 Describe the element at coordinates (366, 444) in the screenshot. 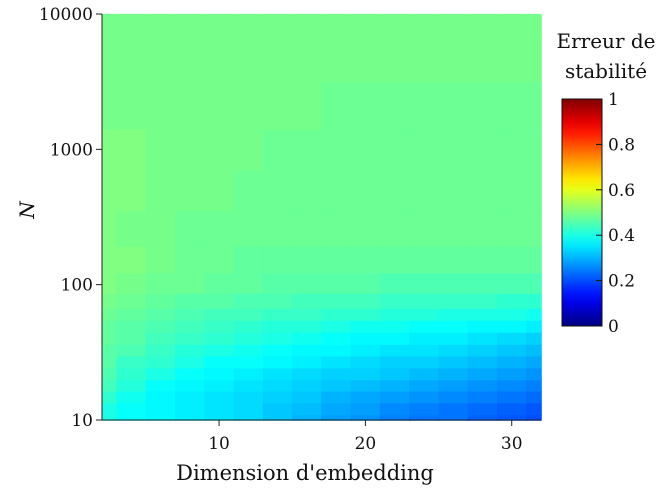

I see `x-tick-label: 20` at that location.